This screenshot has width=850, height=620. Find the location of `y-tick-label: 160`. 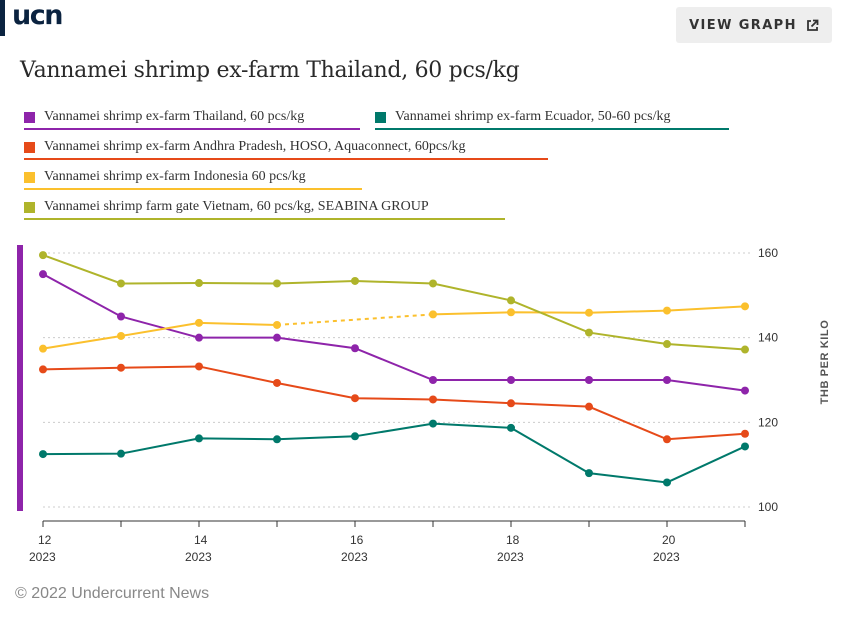

y-tick-label: 160 is located at coordinates (768, 253).